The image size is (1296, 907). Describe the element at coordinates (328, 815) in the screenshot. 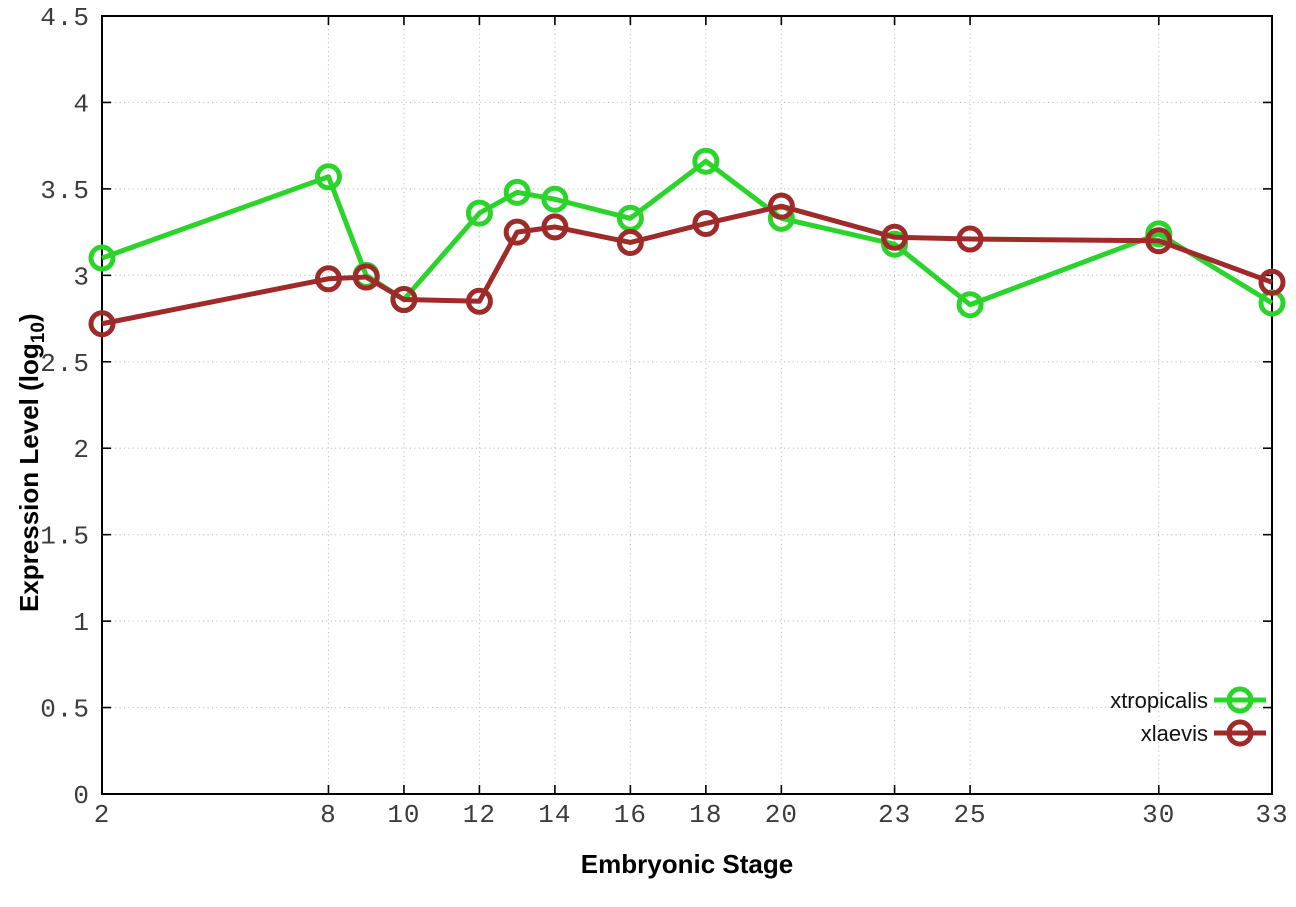

I see `x-tick-label: 8` at that location.